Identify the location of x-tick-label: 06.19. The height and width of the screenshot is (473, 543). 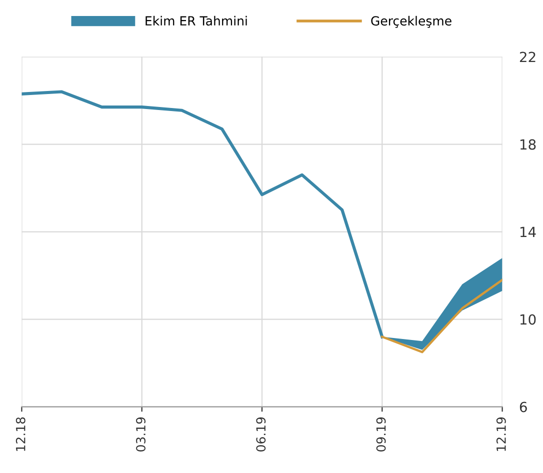
(261, 434).